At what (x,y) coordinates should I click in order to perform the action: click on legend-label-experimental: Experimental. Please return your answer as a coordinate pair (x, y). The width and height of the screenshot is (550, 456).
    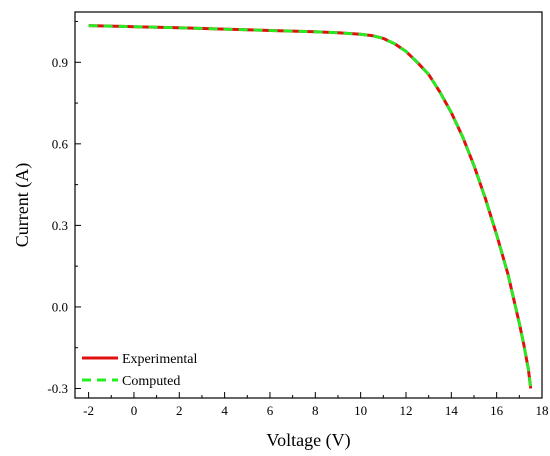
    Looking at the image, I should click on (160, 359).